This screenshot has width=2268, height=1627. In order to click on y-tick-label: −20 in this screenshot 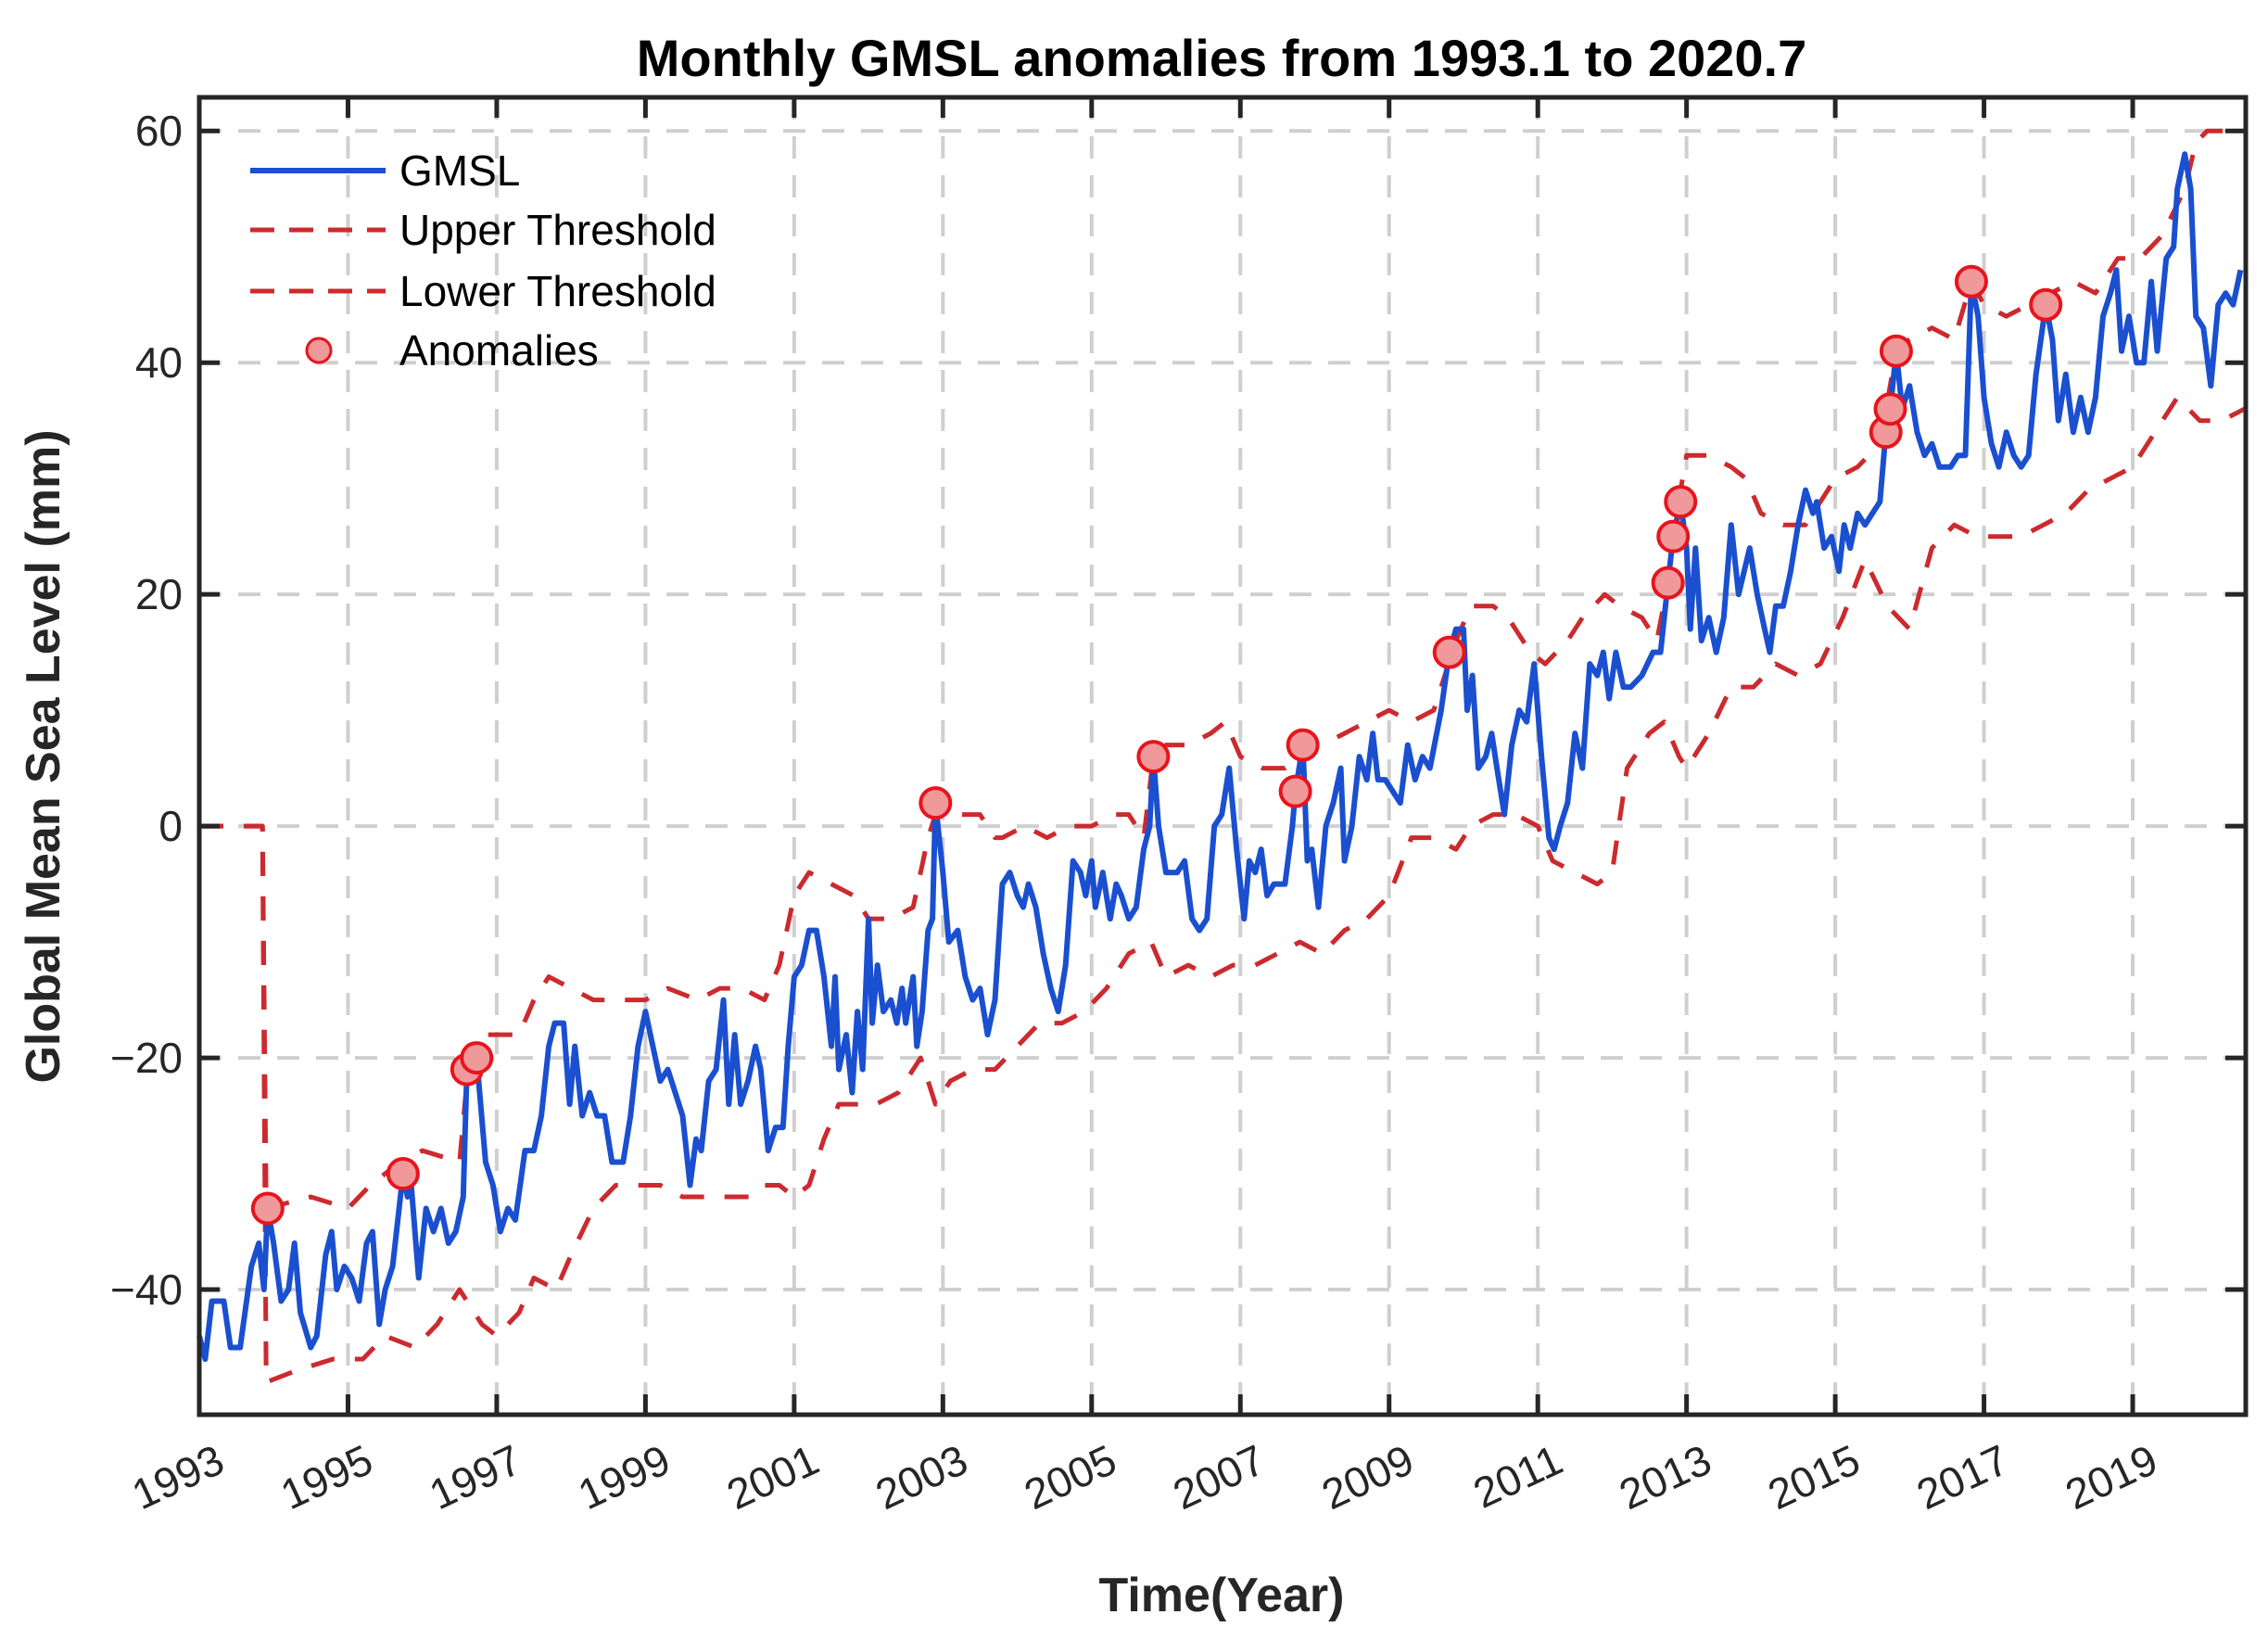, I will do `click(146, 1058)`.